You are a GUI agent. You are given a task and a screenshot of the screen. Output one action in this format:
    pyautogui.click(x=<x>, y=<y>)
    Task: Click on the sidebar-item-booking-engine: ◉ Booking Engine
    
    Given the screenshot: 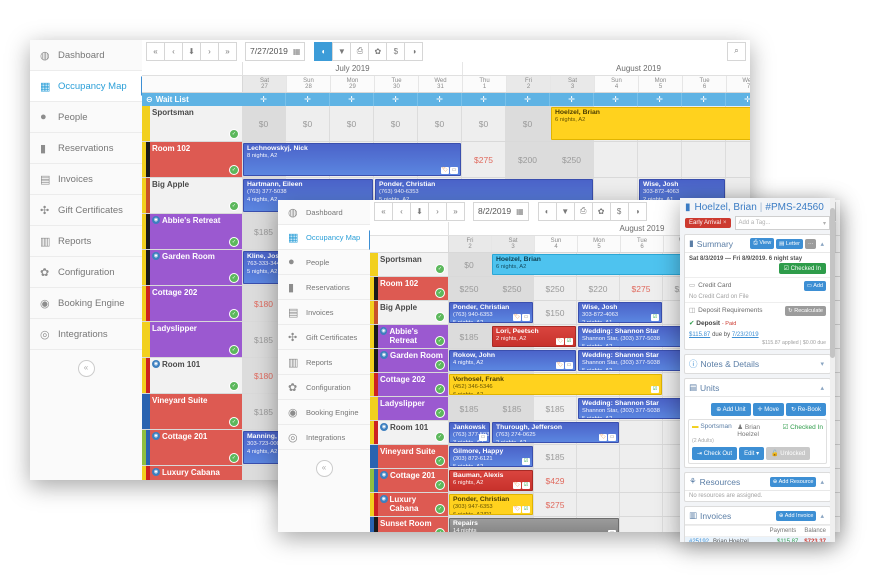 What is the action you would take?
    pyautogui.click(x=324, y=412)
    